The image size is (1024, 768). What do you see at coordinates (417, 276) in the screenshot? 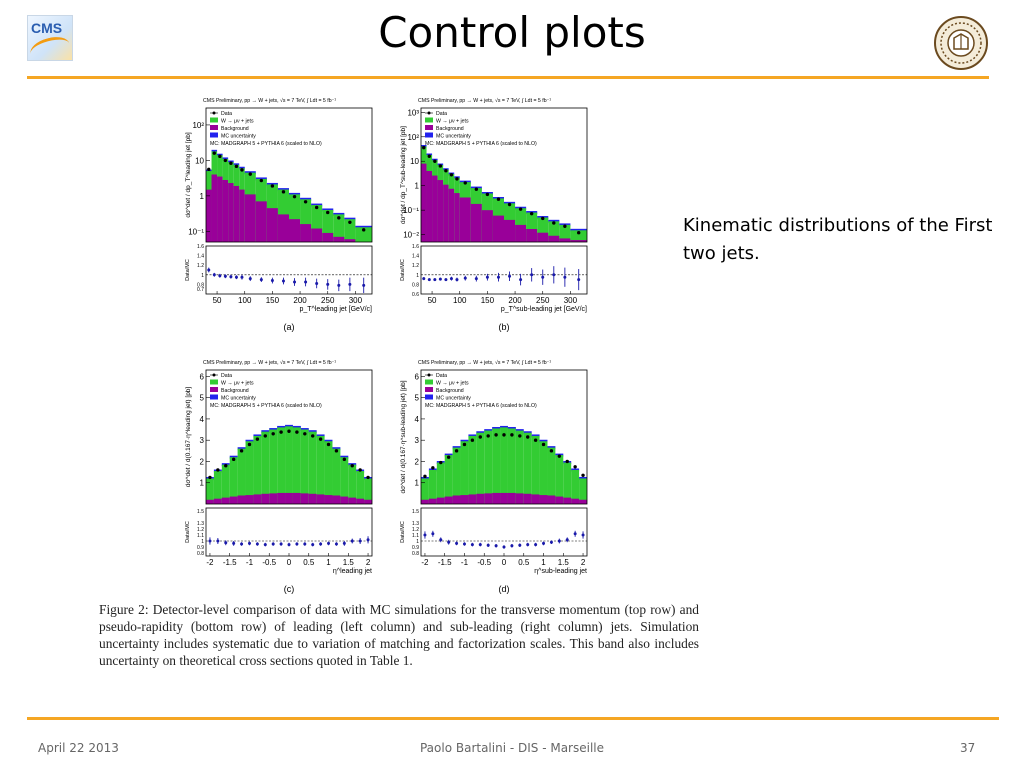
I see `ratio-tick-label: 1` at bounding box center [417, 276].